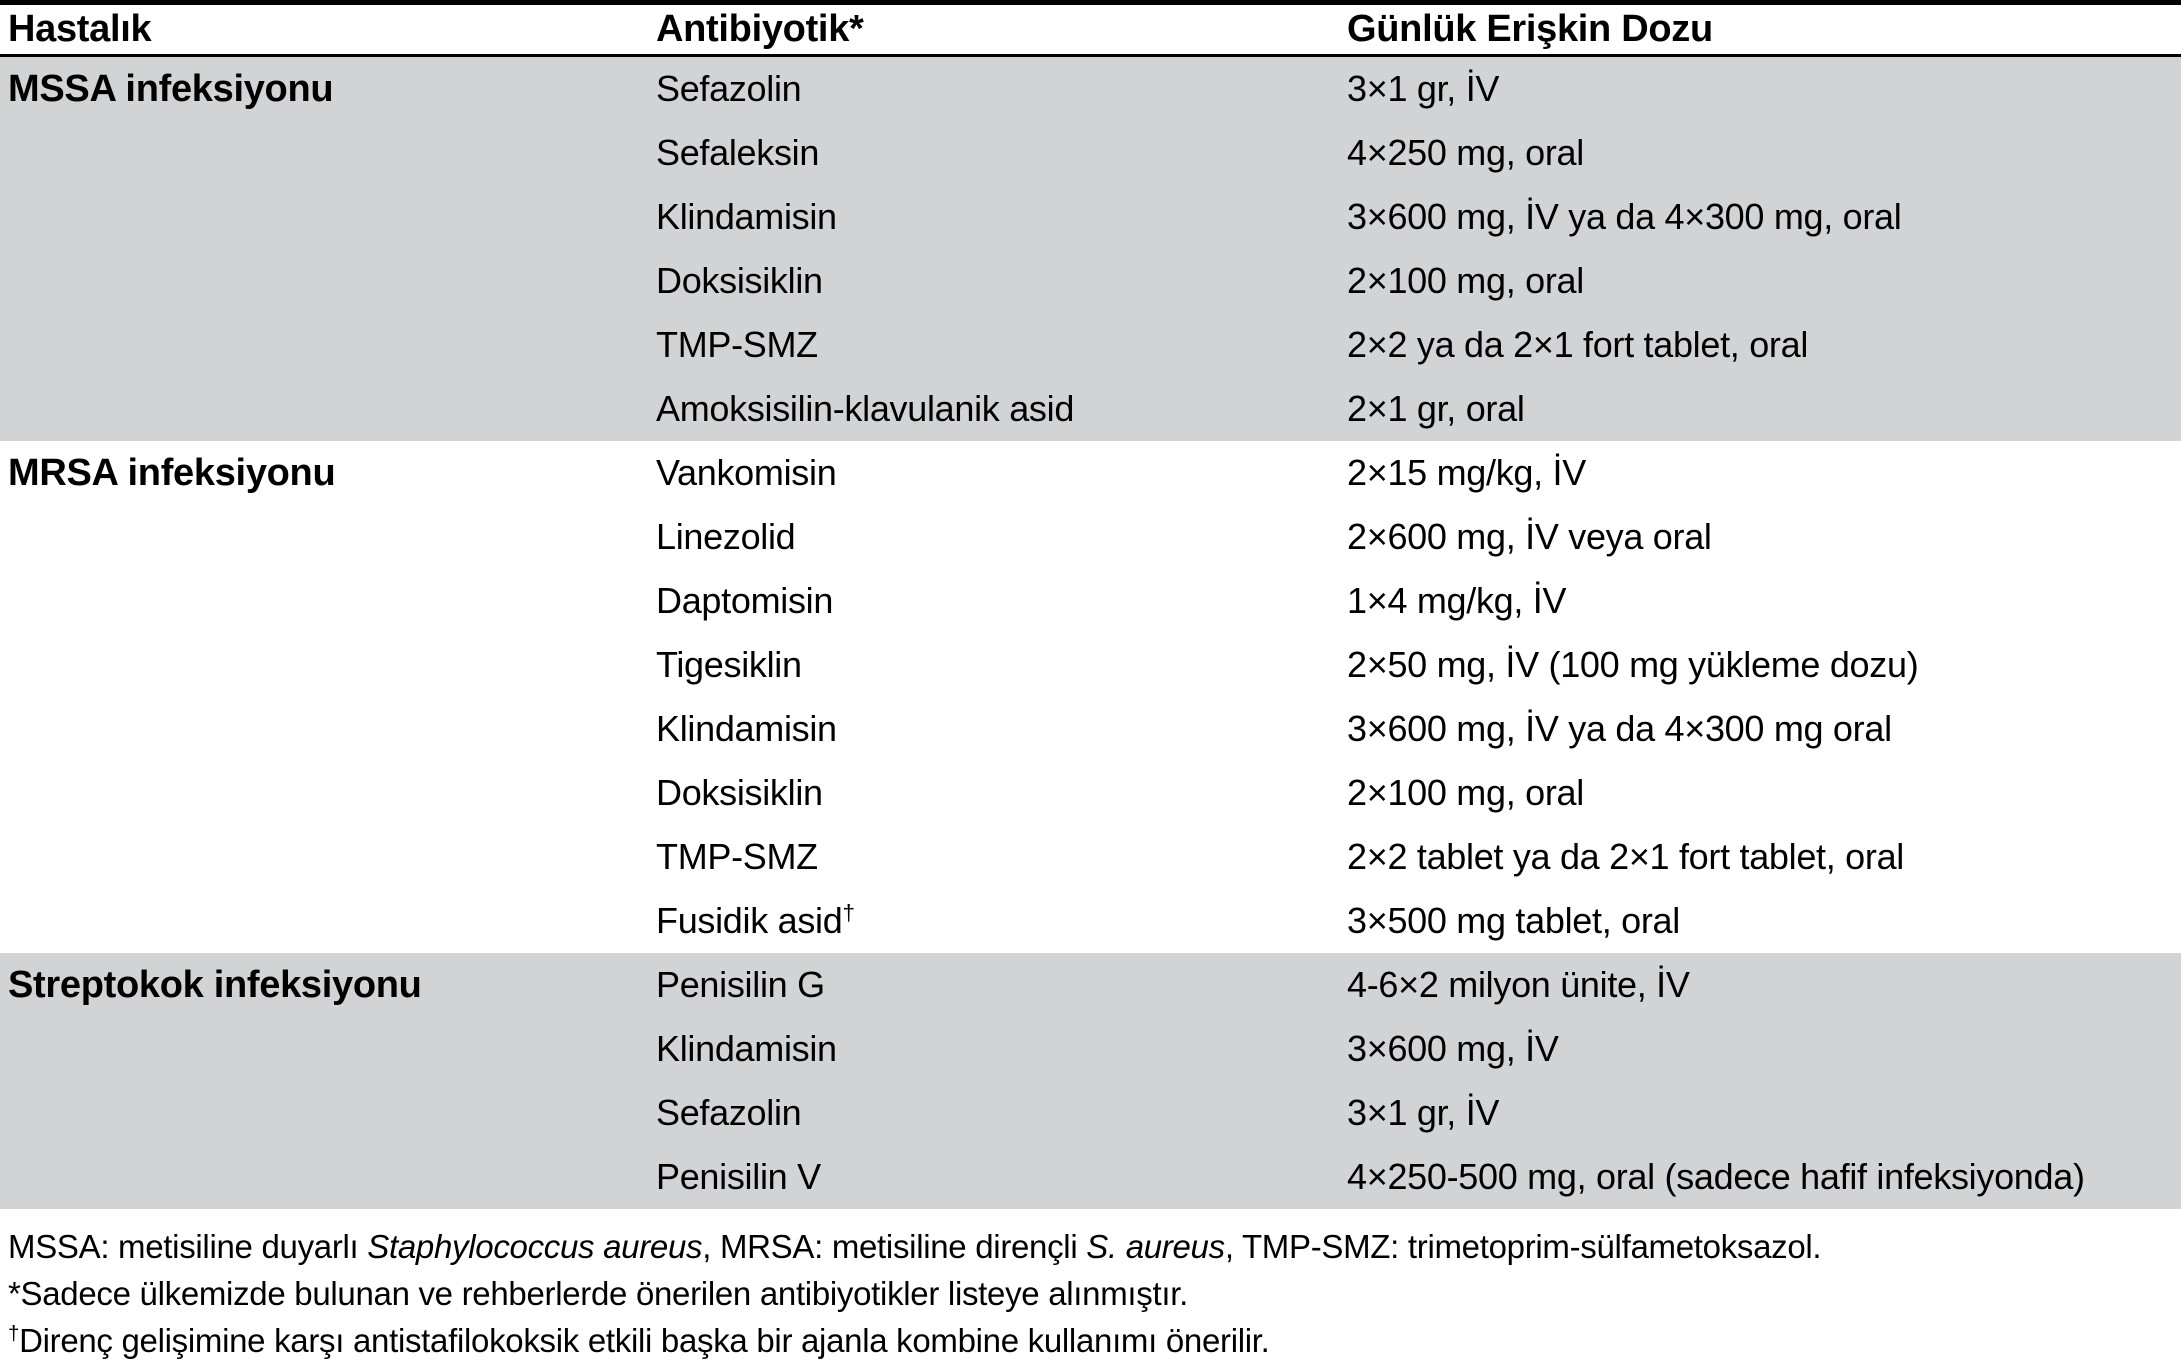 The height and width of the screenshot is (1364, 2181). I want to click on disease-cell: Streptokok infeksiyonu, so click(215, 984).